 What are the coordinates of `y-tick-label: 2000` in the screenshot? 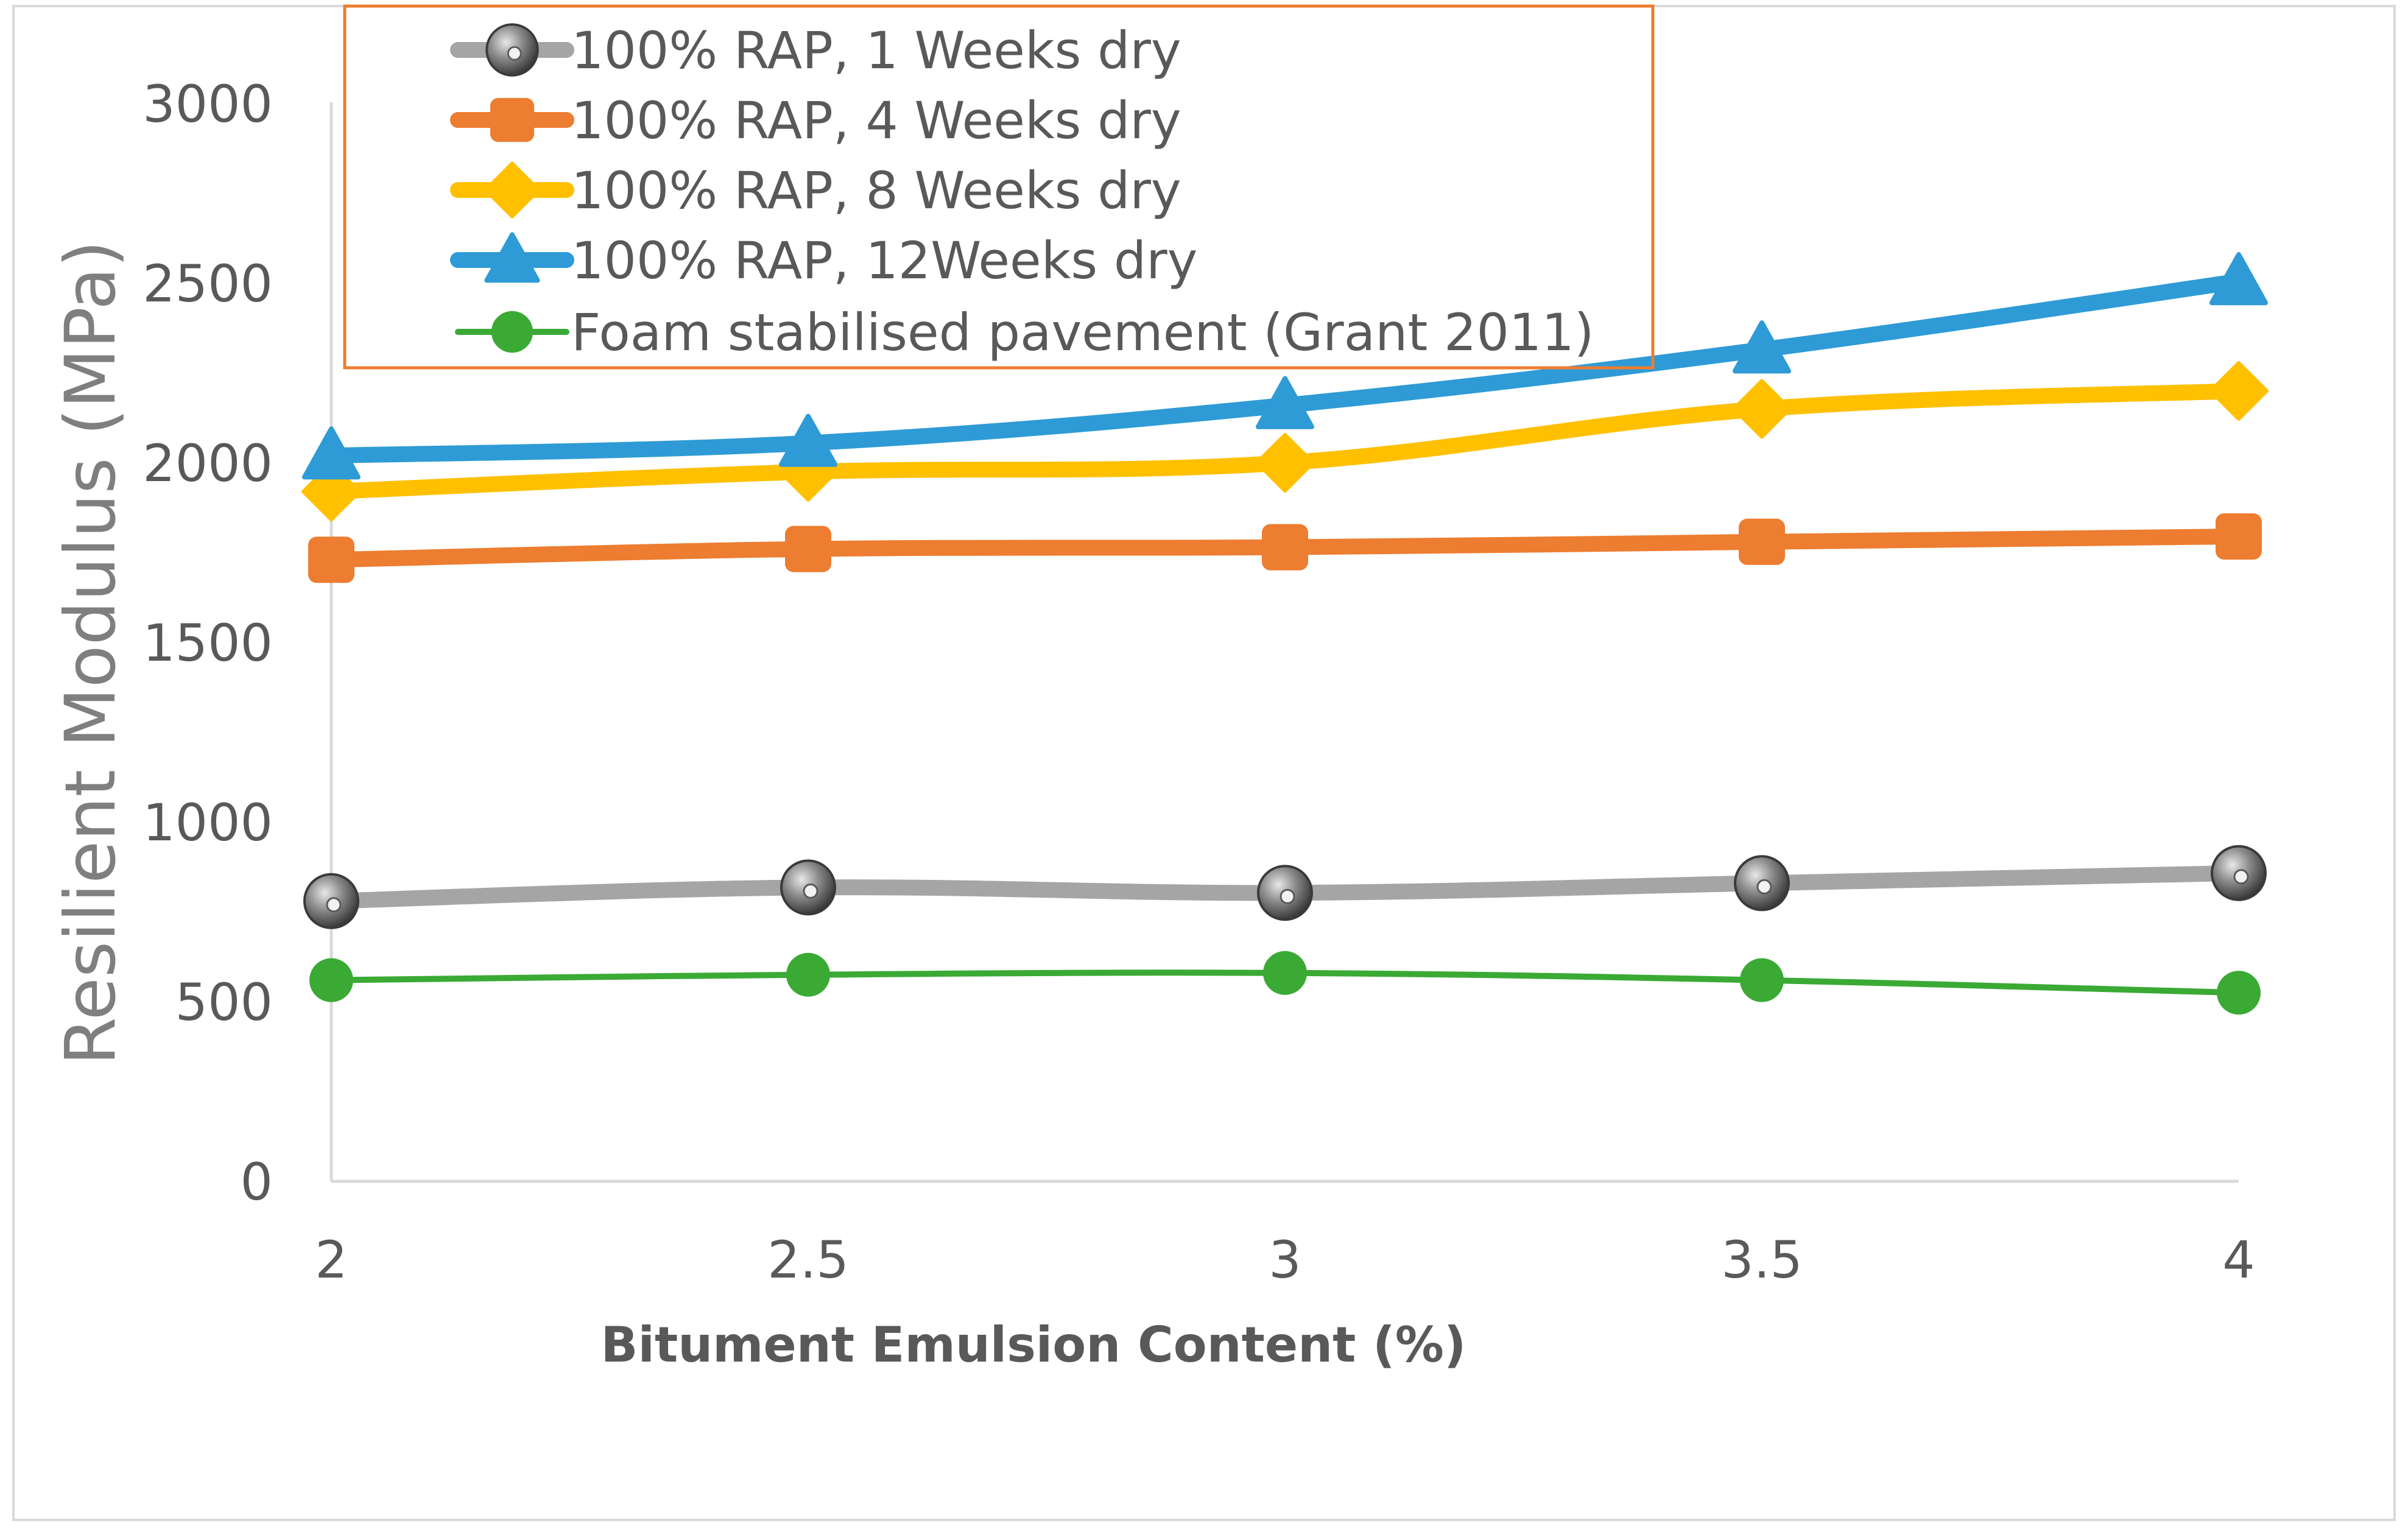 It's located at (208, 463).